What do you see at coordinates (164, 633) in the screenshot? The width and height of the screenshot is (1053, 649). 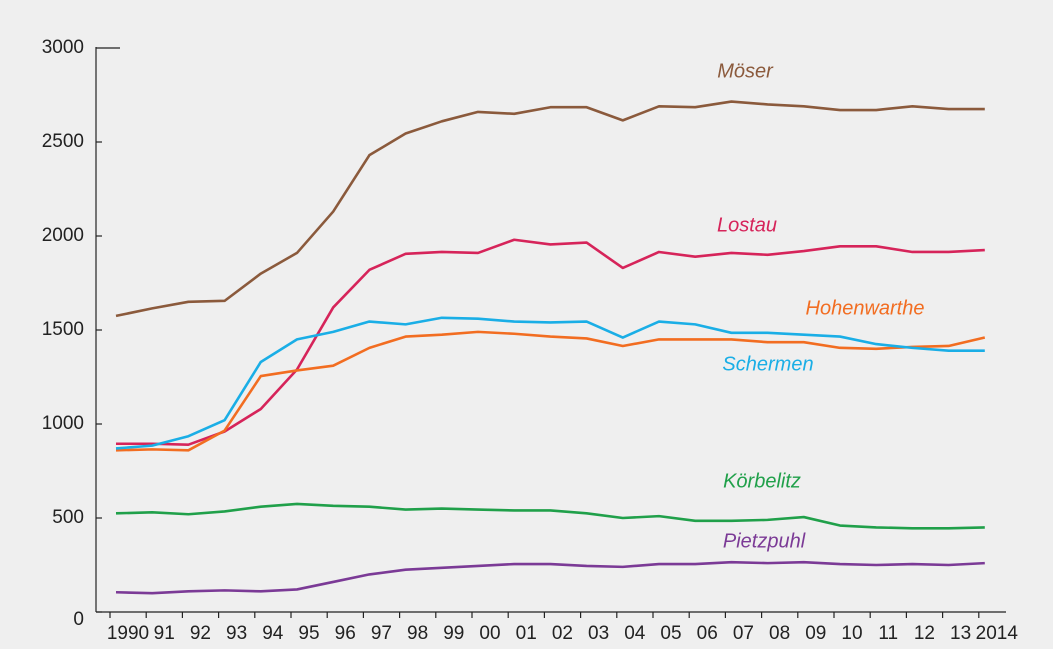 I see `x-tick-label: 91` at bounding box center [164, 633].